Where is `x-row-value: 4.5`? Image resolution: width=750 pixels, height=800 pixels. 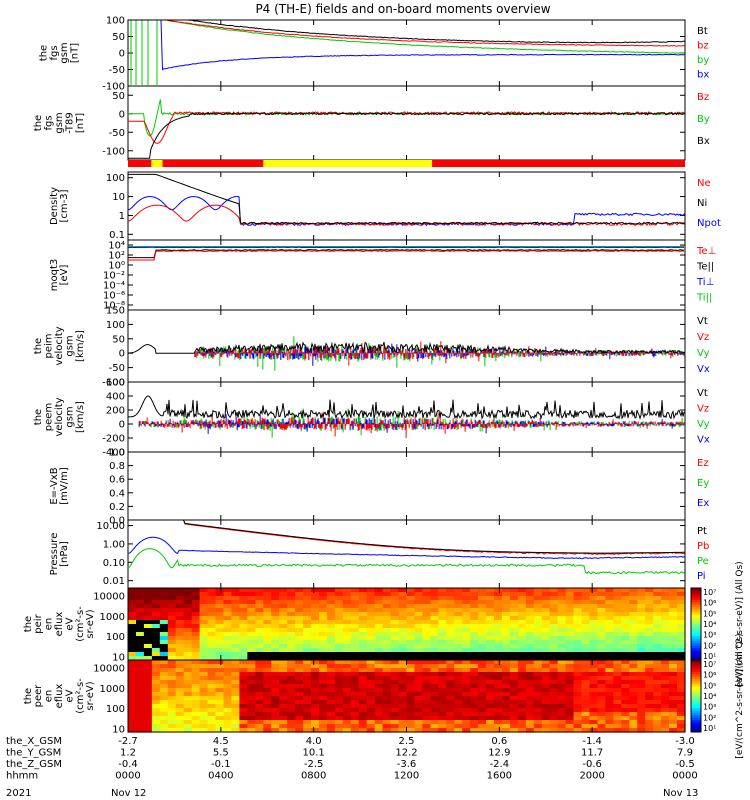 x-row-value: 4.5 is located at coordinates (221, 741).